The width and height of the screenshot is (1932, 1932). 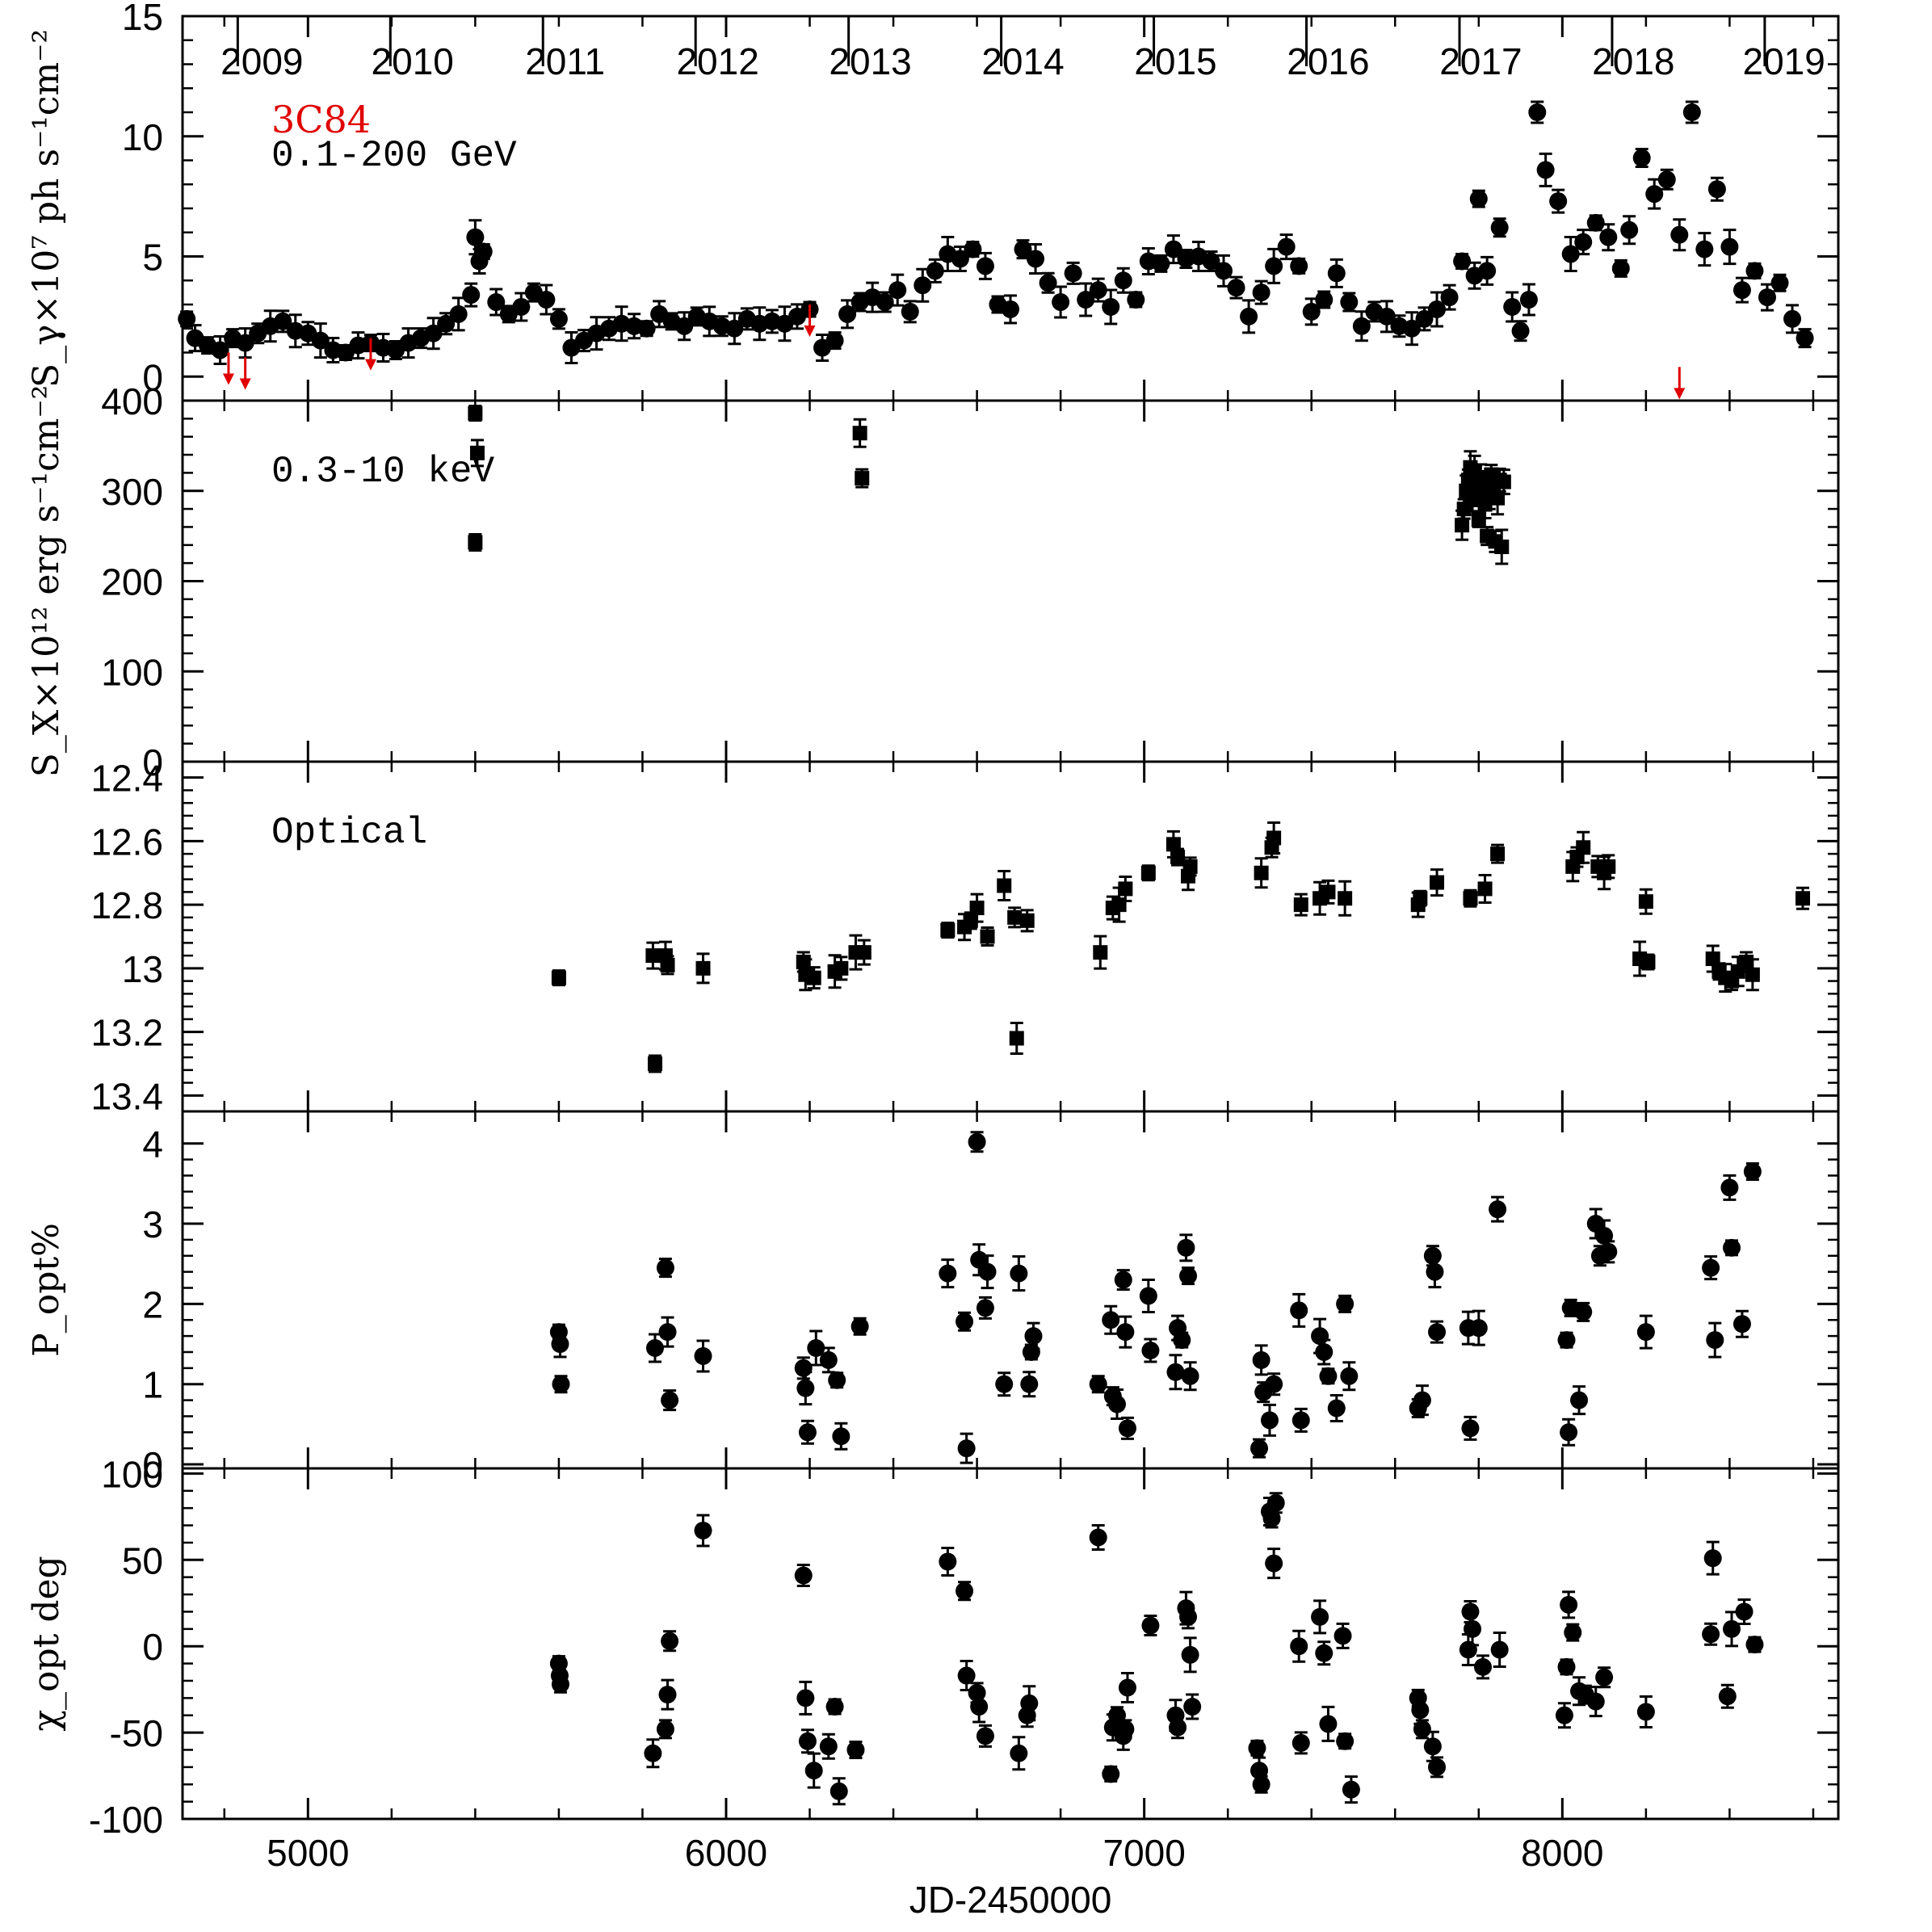 I want to click on x-tick-label: 7000, so click(x=1143, y=1853).